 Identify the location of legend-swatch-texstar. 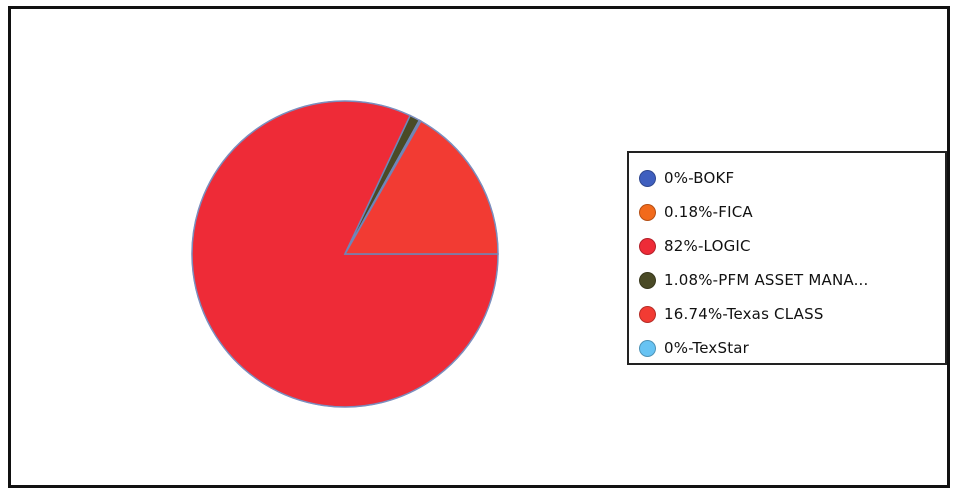
(647, 348).